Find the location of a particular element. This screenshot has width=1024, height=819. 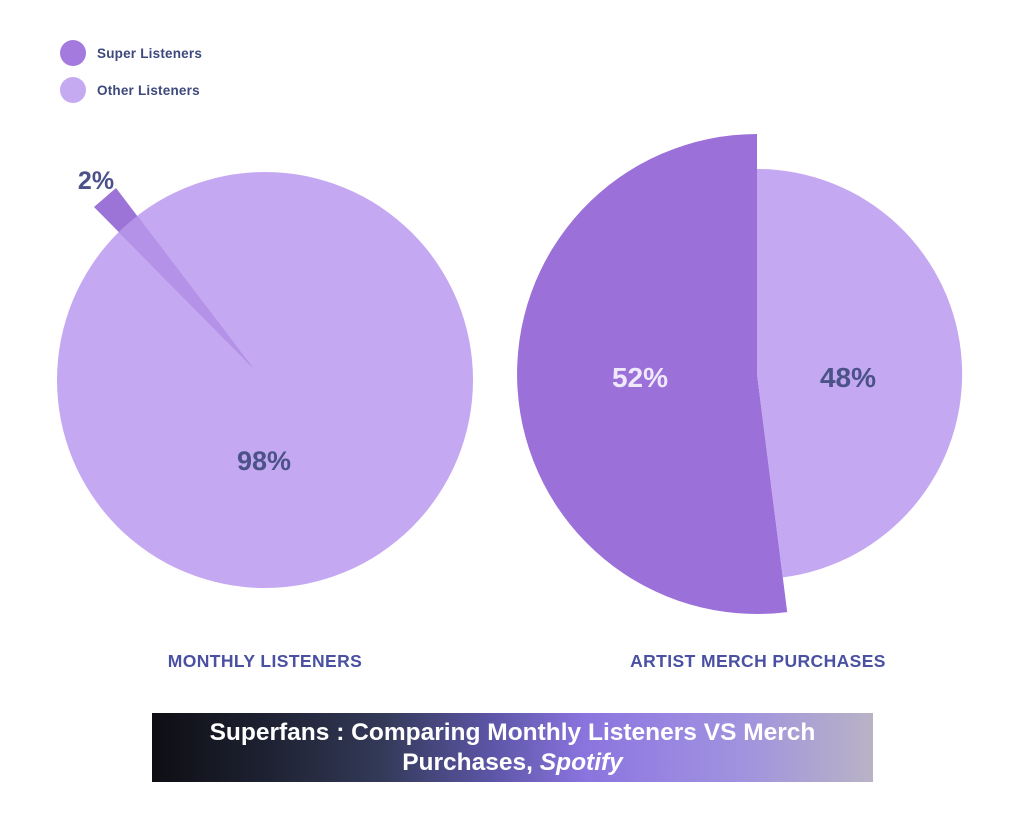

legend-swatch-other-circle is located at coordinates (73, 90).